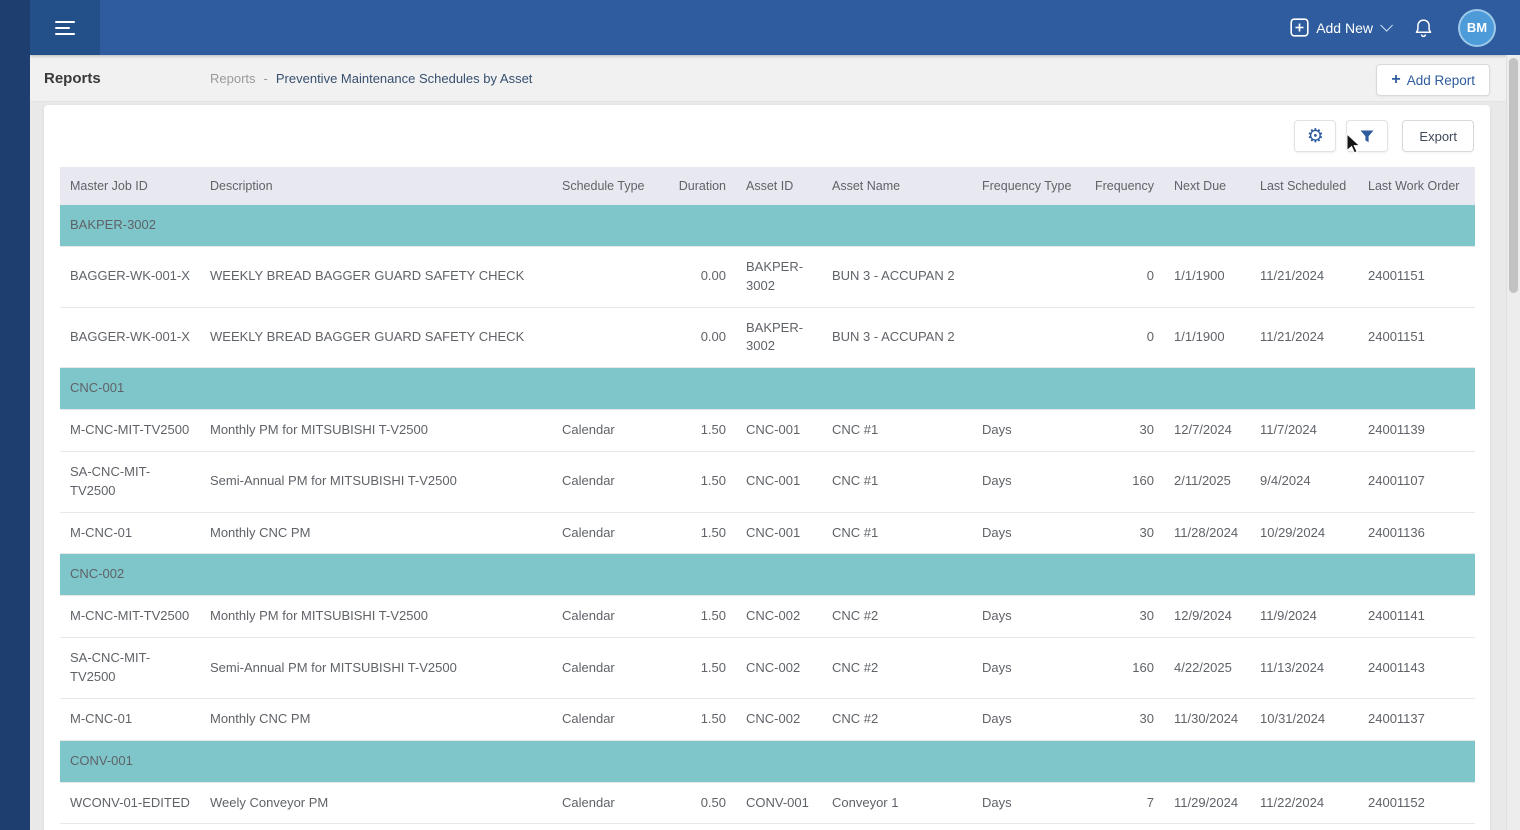 The height and width of the screenshot is (830, 1520). What do you see at coordinates (130, 719) in the screenshot?
I see `table-cell: M-CNC-01` at bounding box center [130, 719].